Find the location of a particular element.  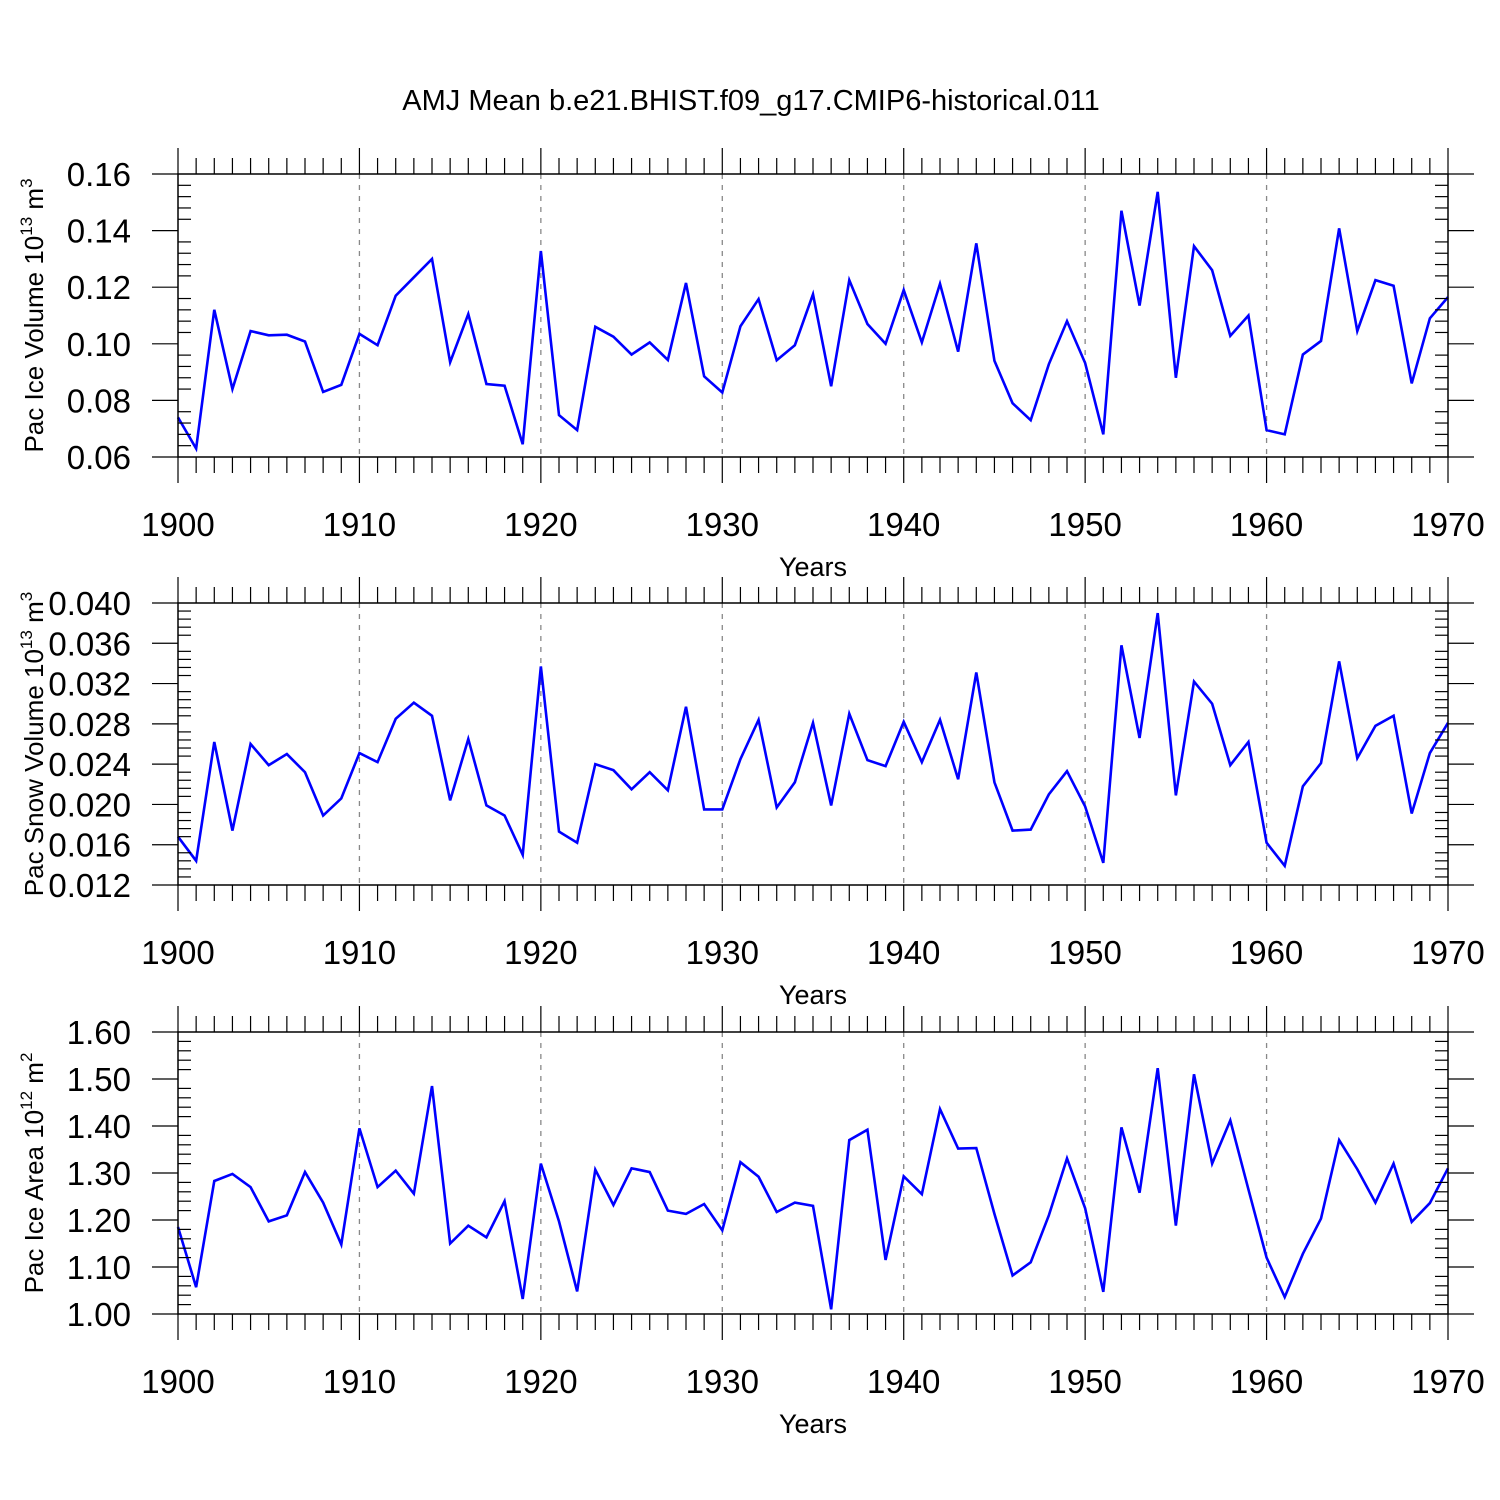

y-axis-label-exp: 12 is located at coordinates (26, 1100).